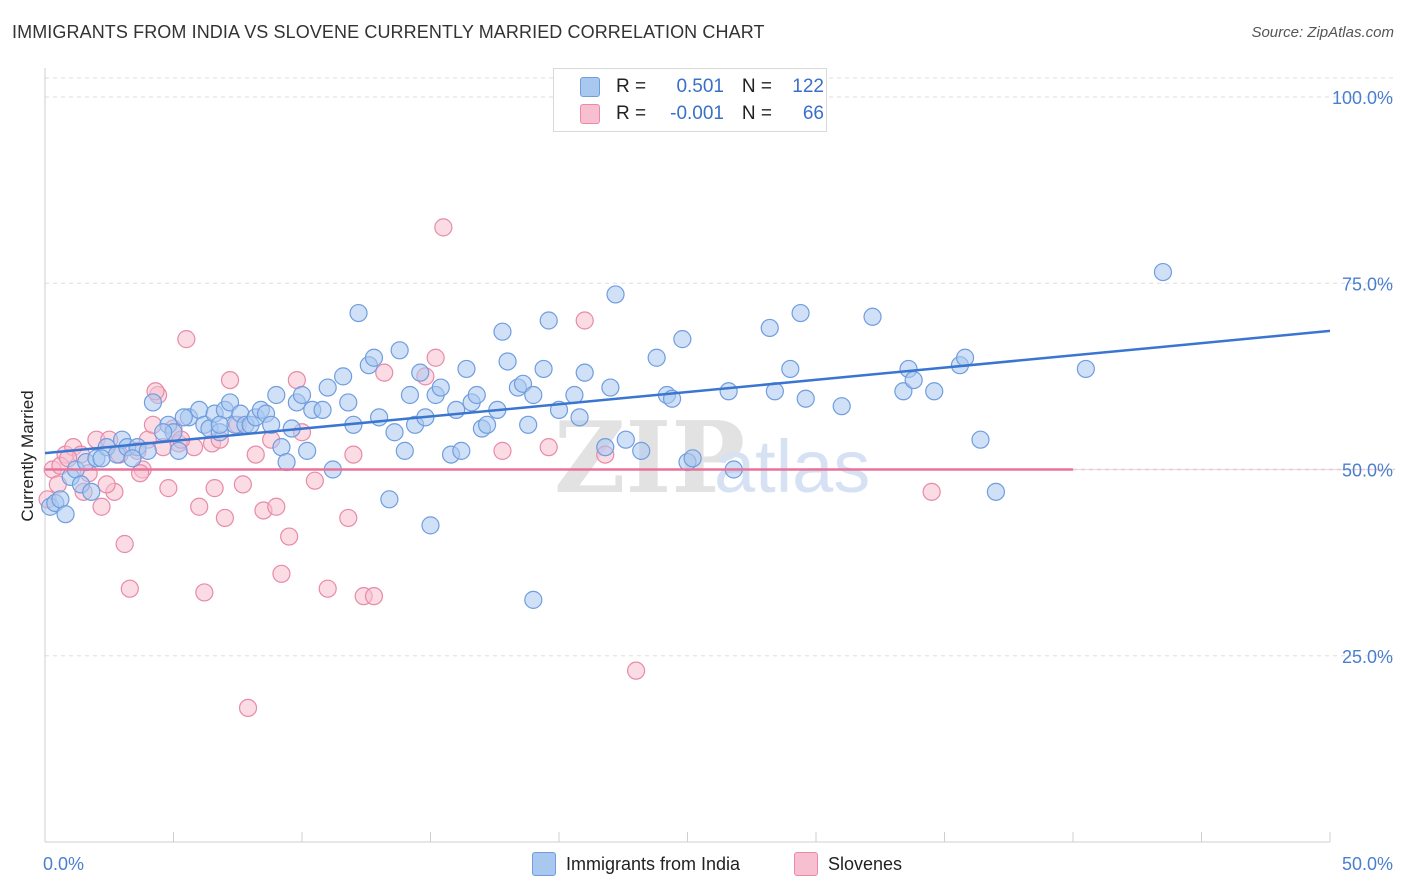  I want to click on n-label: N =, so click(756, 113).